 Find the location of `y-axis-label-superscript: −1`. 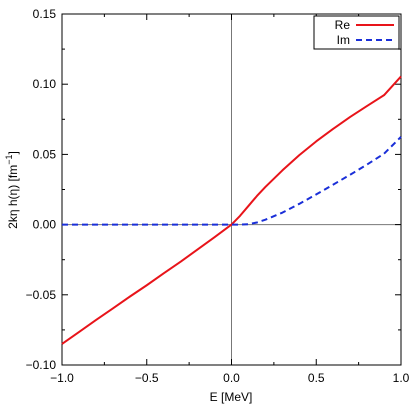

y-axis-label-superscript: −1 is located at coordinates (9, 160).